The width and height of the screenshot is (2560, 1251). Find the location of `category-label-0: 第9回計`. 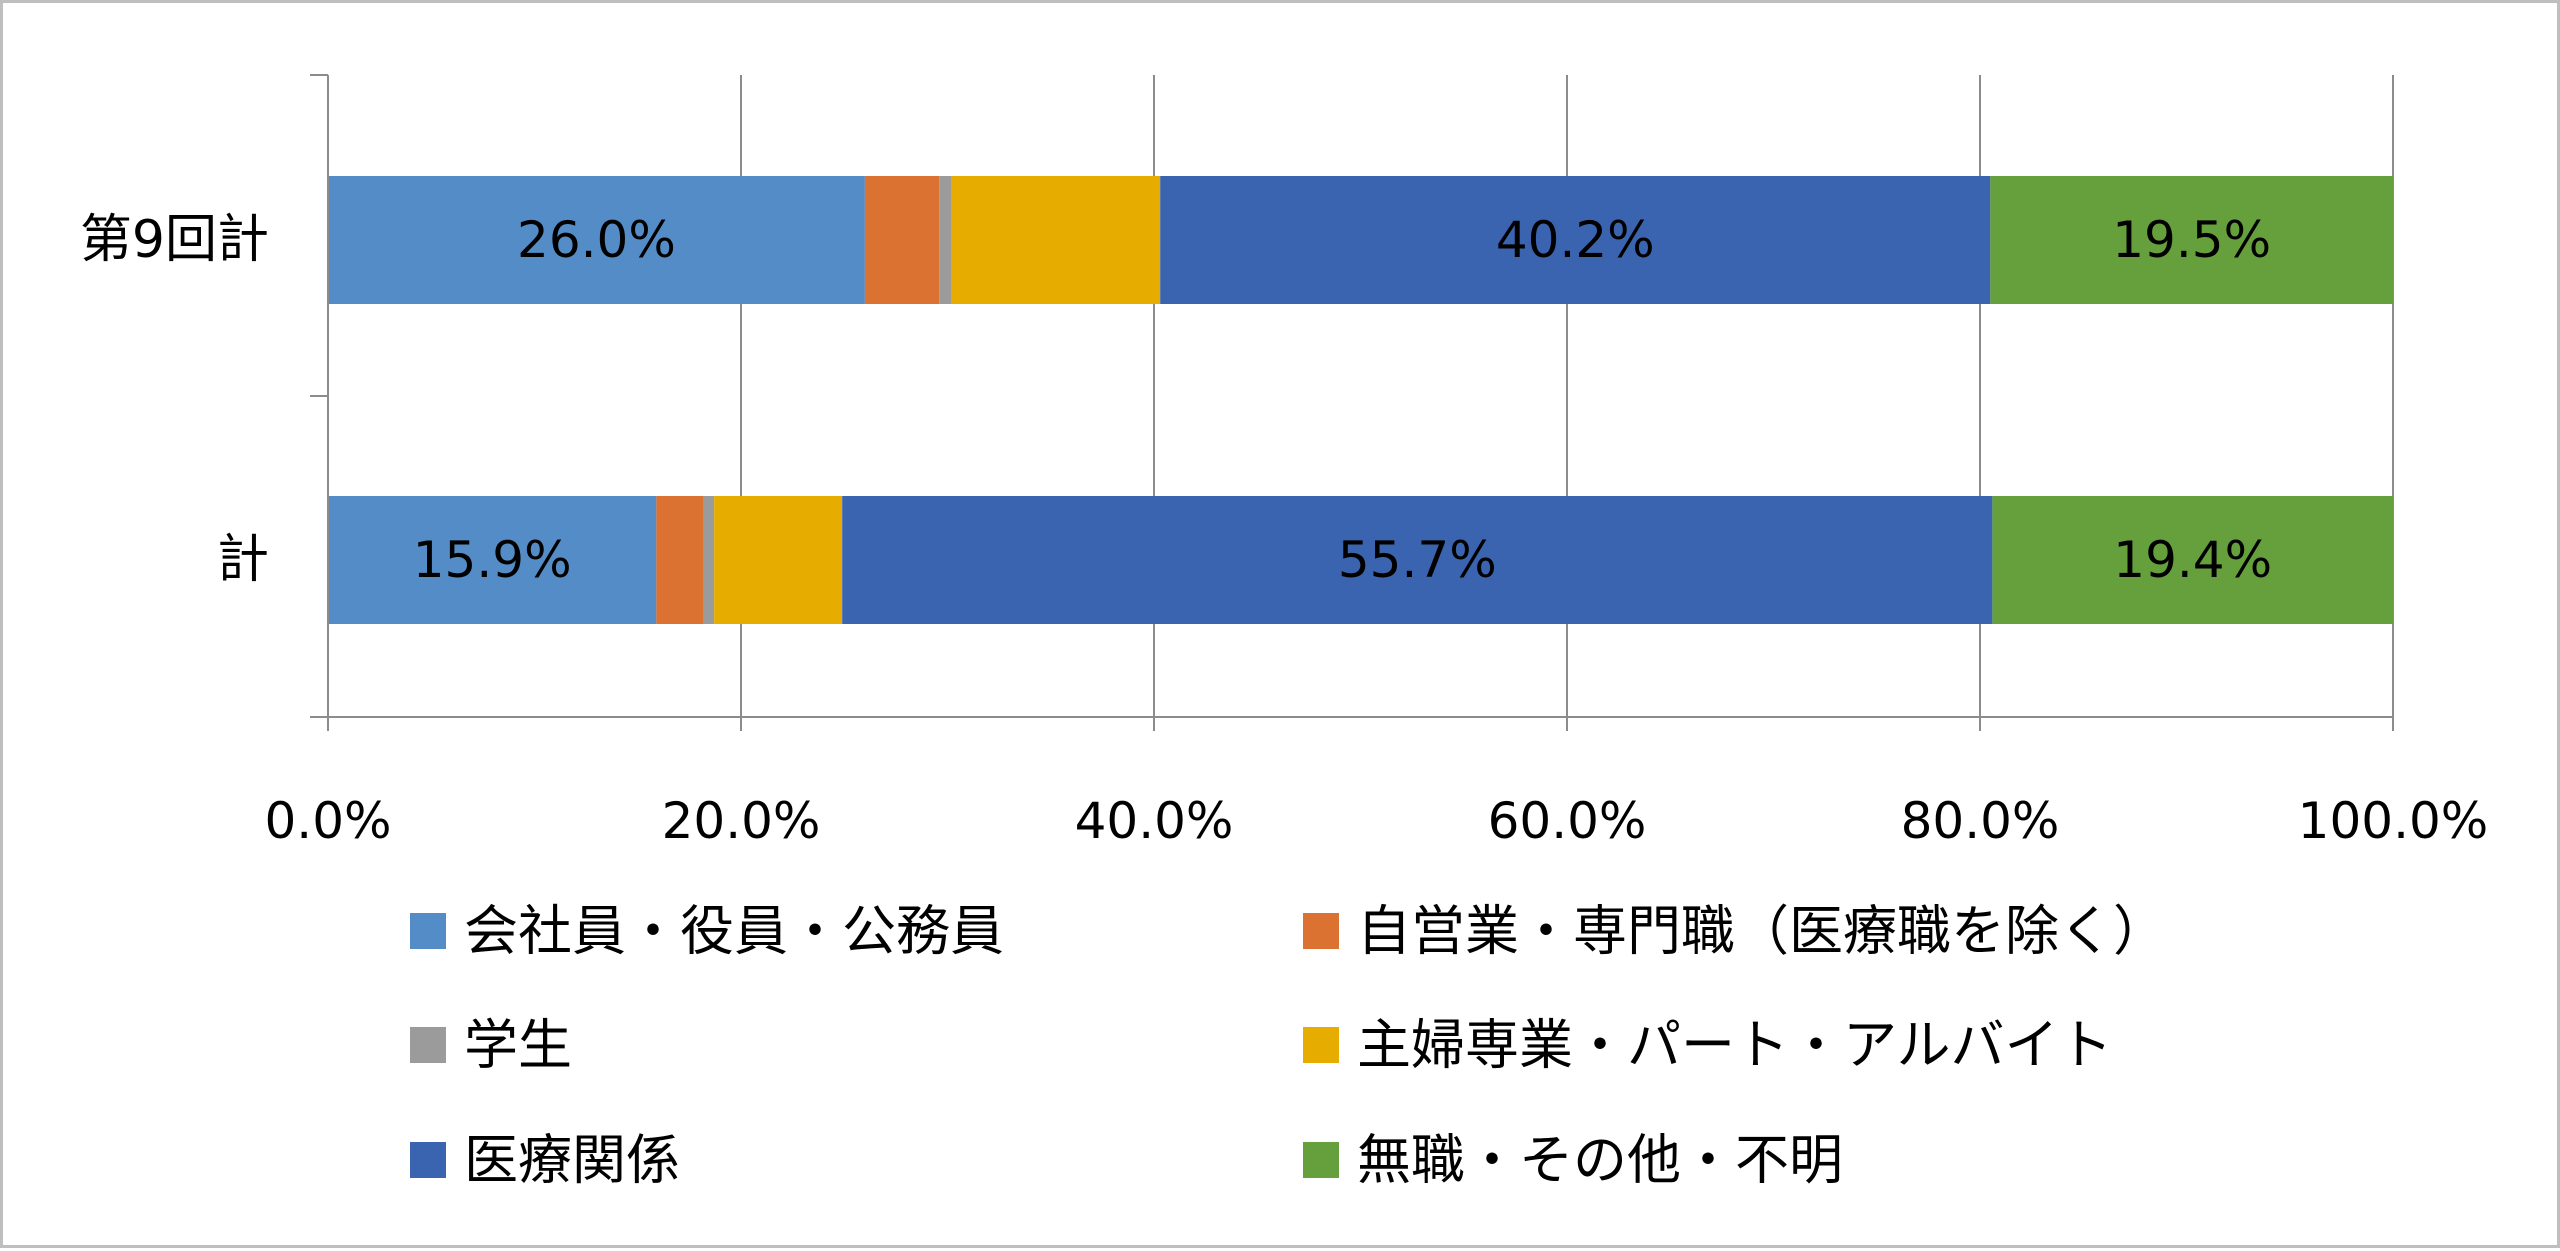

category-label-0: 第9回計 is located at coordinates (174, 240).